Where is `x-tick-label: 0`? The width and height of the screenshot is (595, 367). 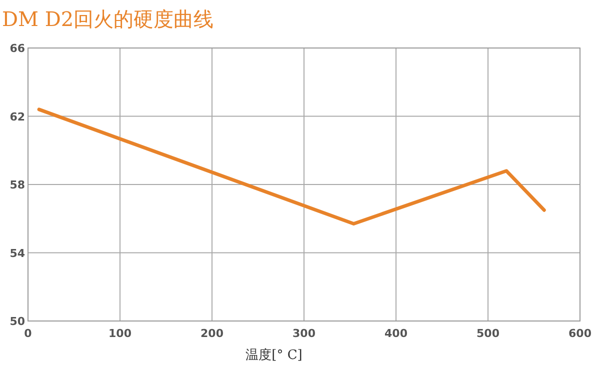
x-tick-label: 0 is located at coordinates (28, 333).